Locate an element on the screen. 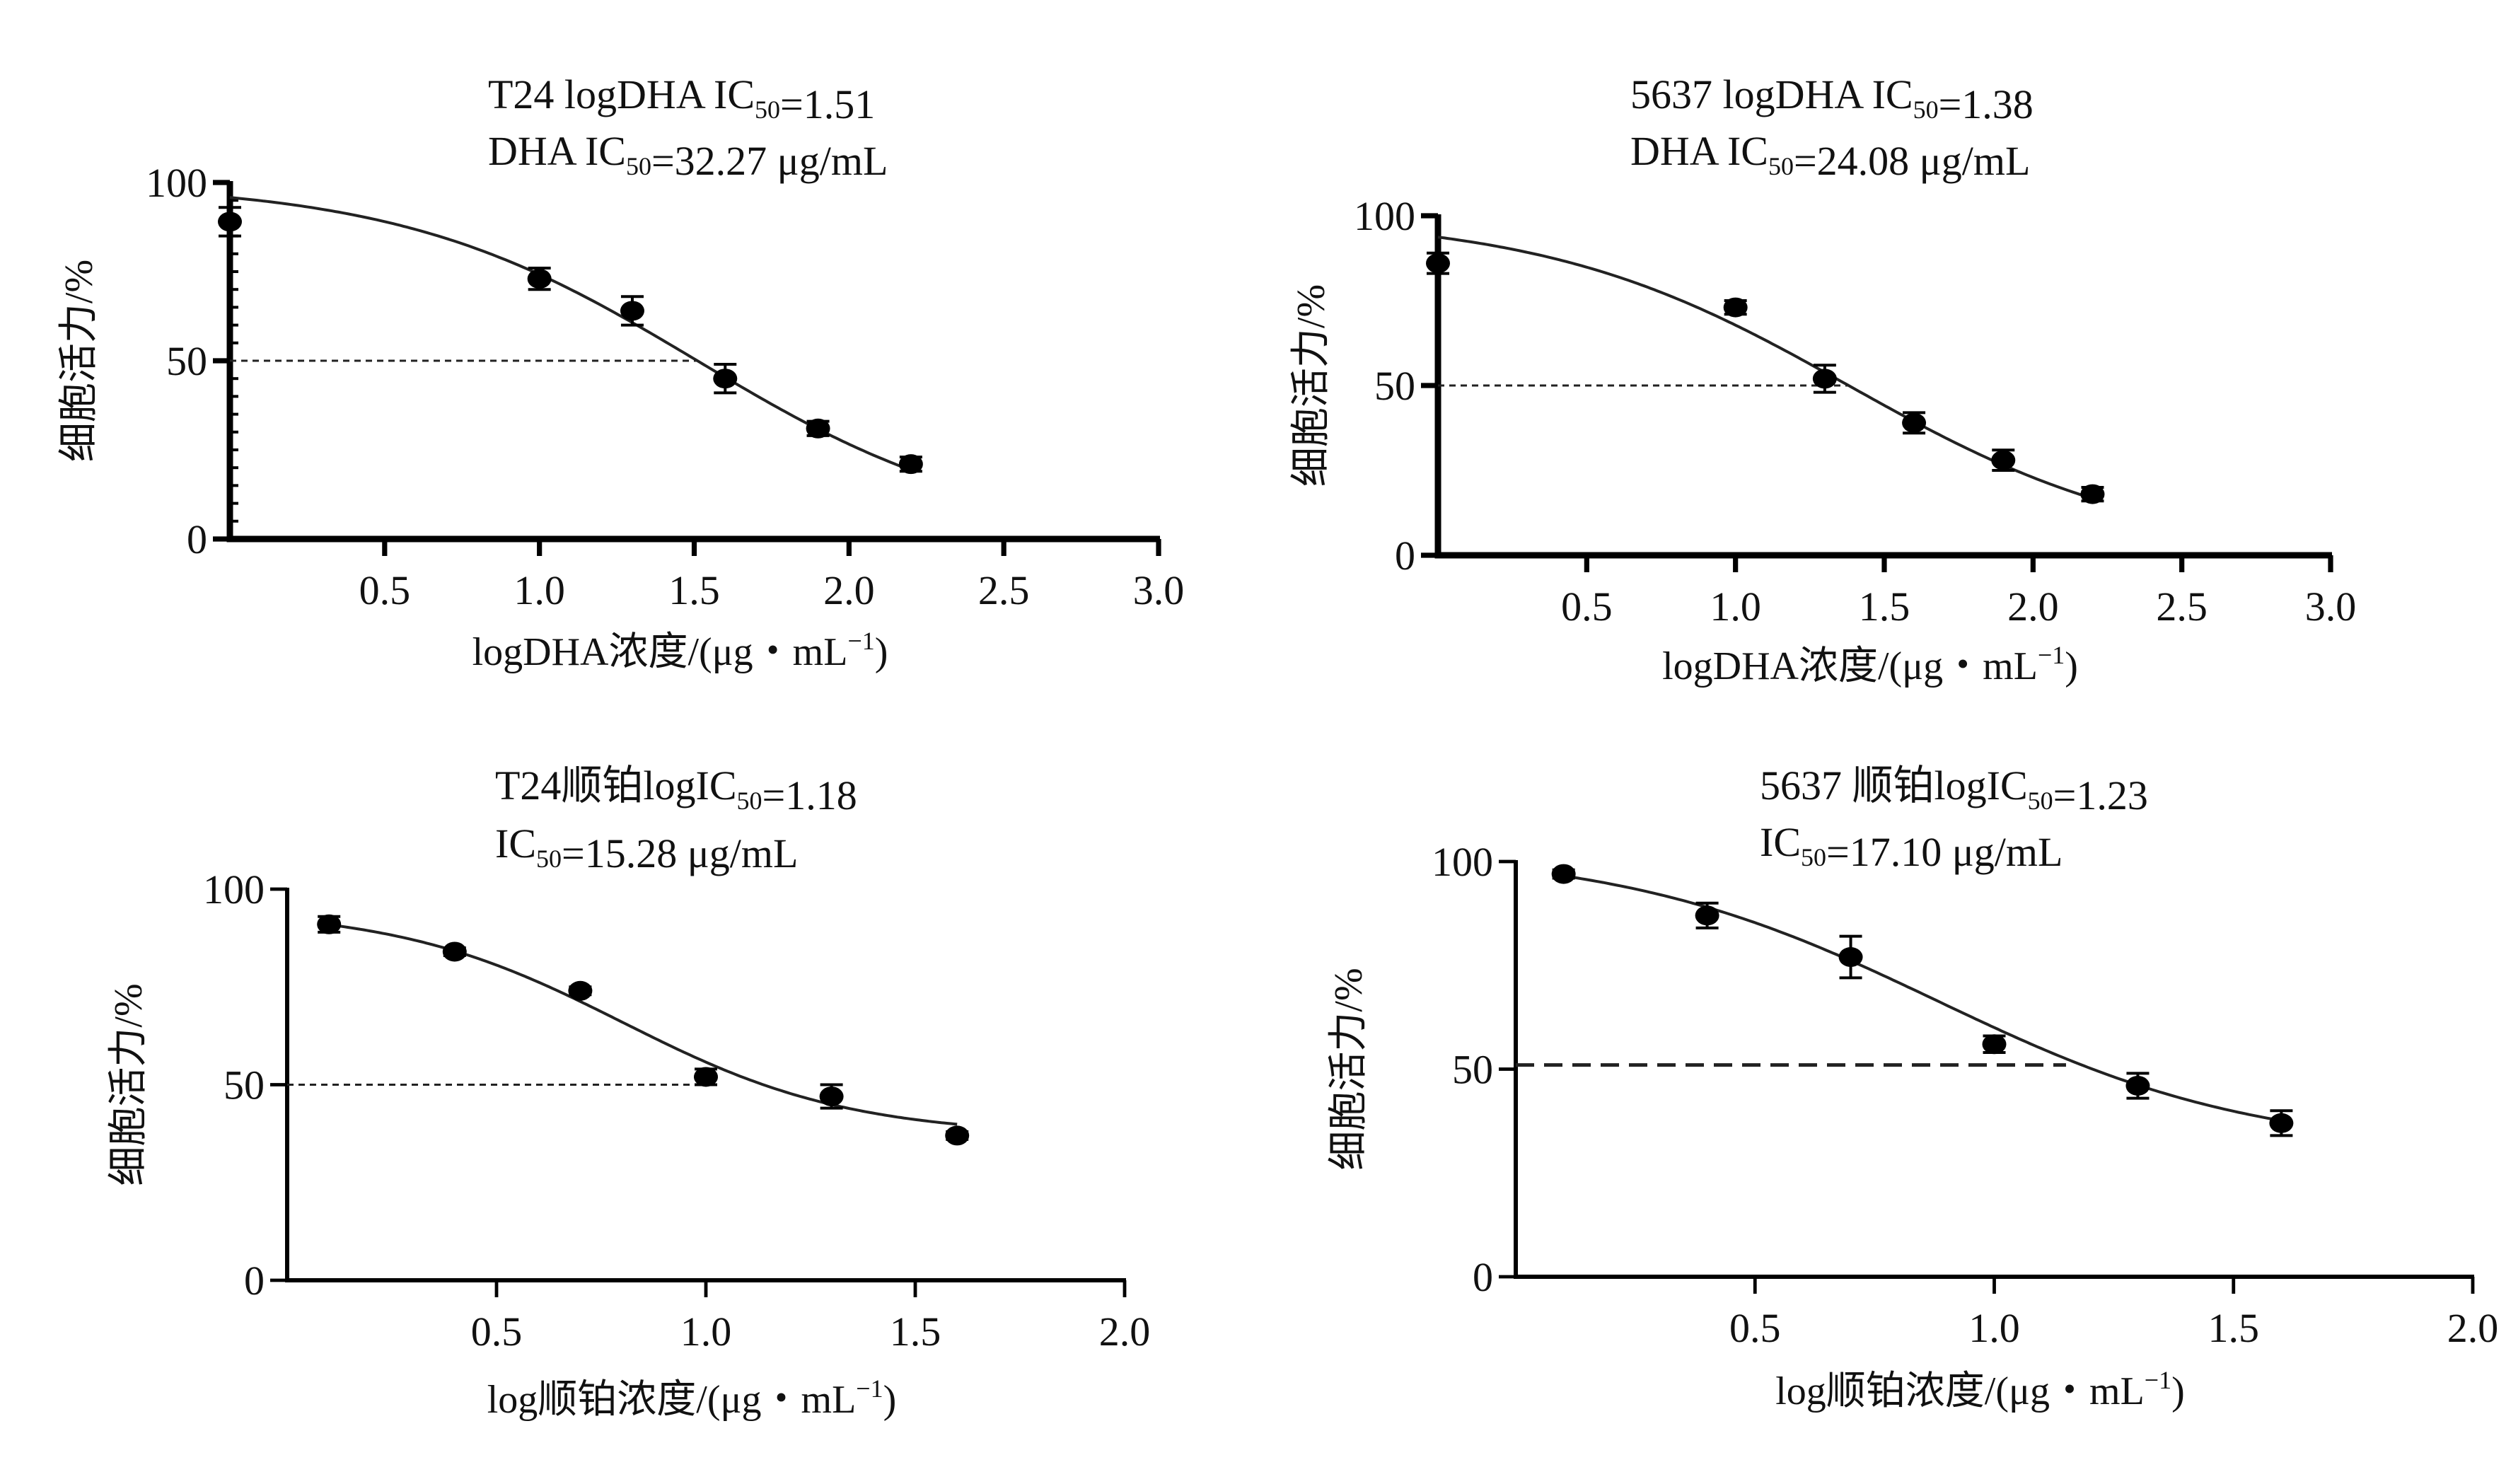 The width and height of the screenshot is (2506, 1484). chart-title-line-1: T24顺铂logIC50=1.18 is located at coordinates (676, 790).